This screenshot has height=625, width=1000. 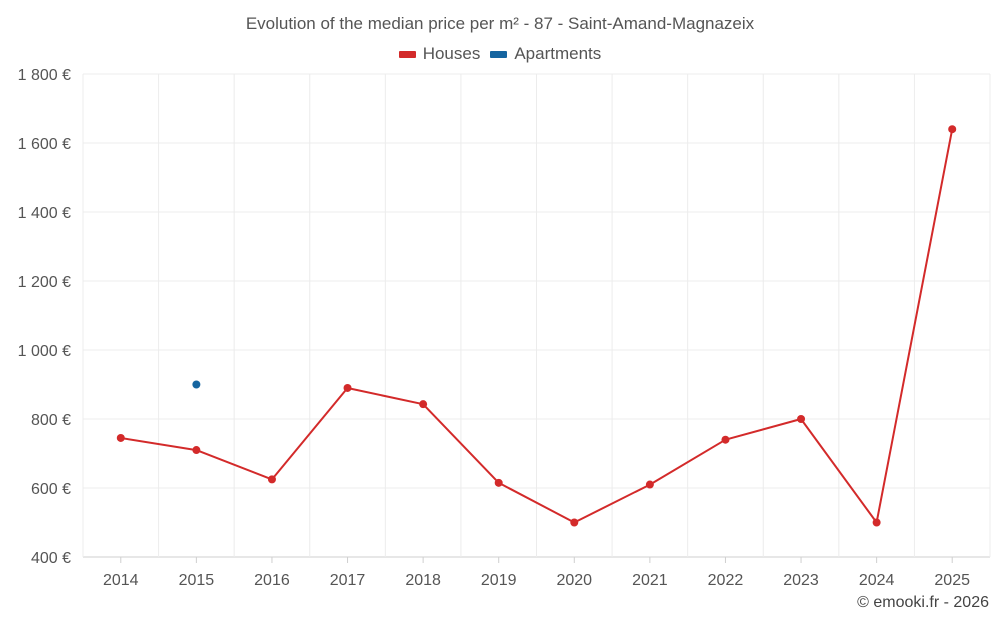 What do you see at coordinates (44, 75) in the screenshot?
I see `y-tick-label: 1 800 €` at bounding box center [44, 75].